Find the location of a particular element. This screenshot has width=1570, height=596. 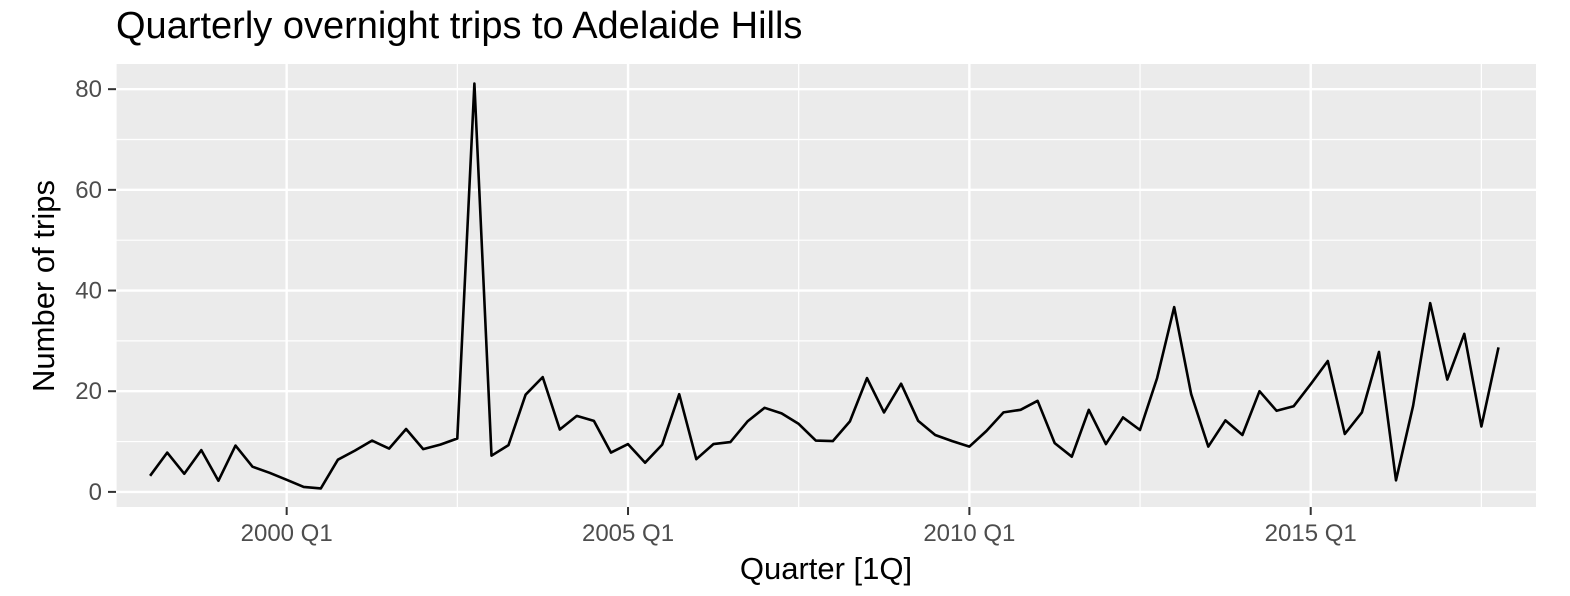

y-tick-label: 0 is located at coordinates (95, 492).